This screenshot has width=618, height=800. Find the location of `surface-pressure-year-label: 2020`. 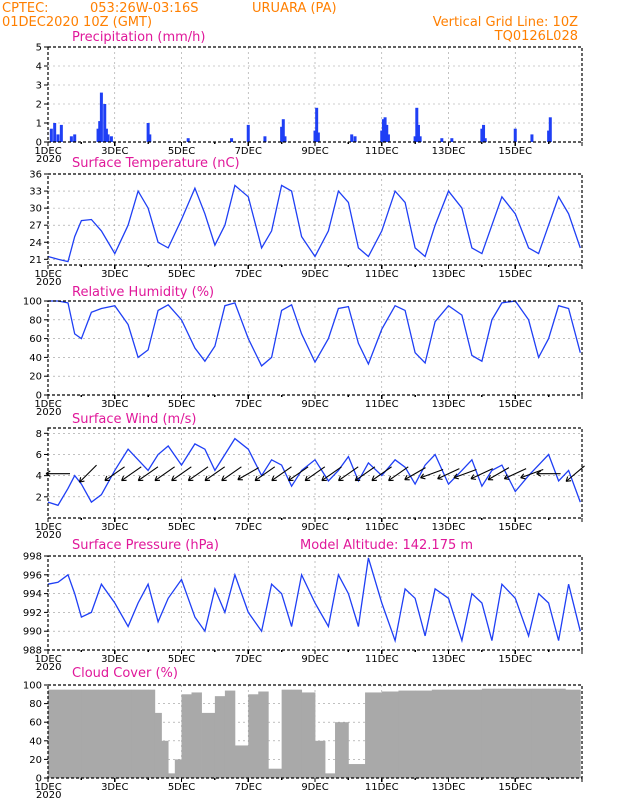

surface-pressure-year-label: 2020 is located at coordinates (48, 667).